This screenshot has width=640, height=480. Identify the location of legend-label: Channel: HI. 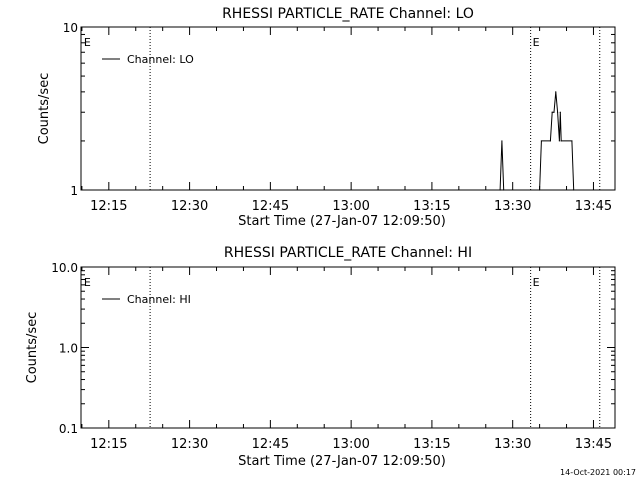
(159, 299).